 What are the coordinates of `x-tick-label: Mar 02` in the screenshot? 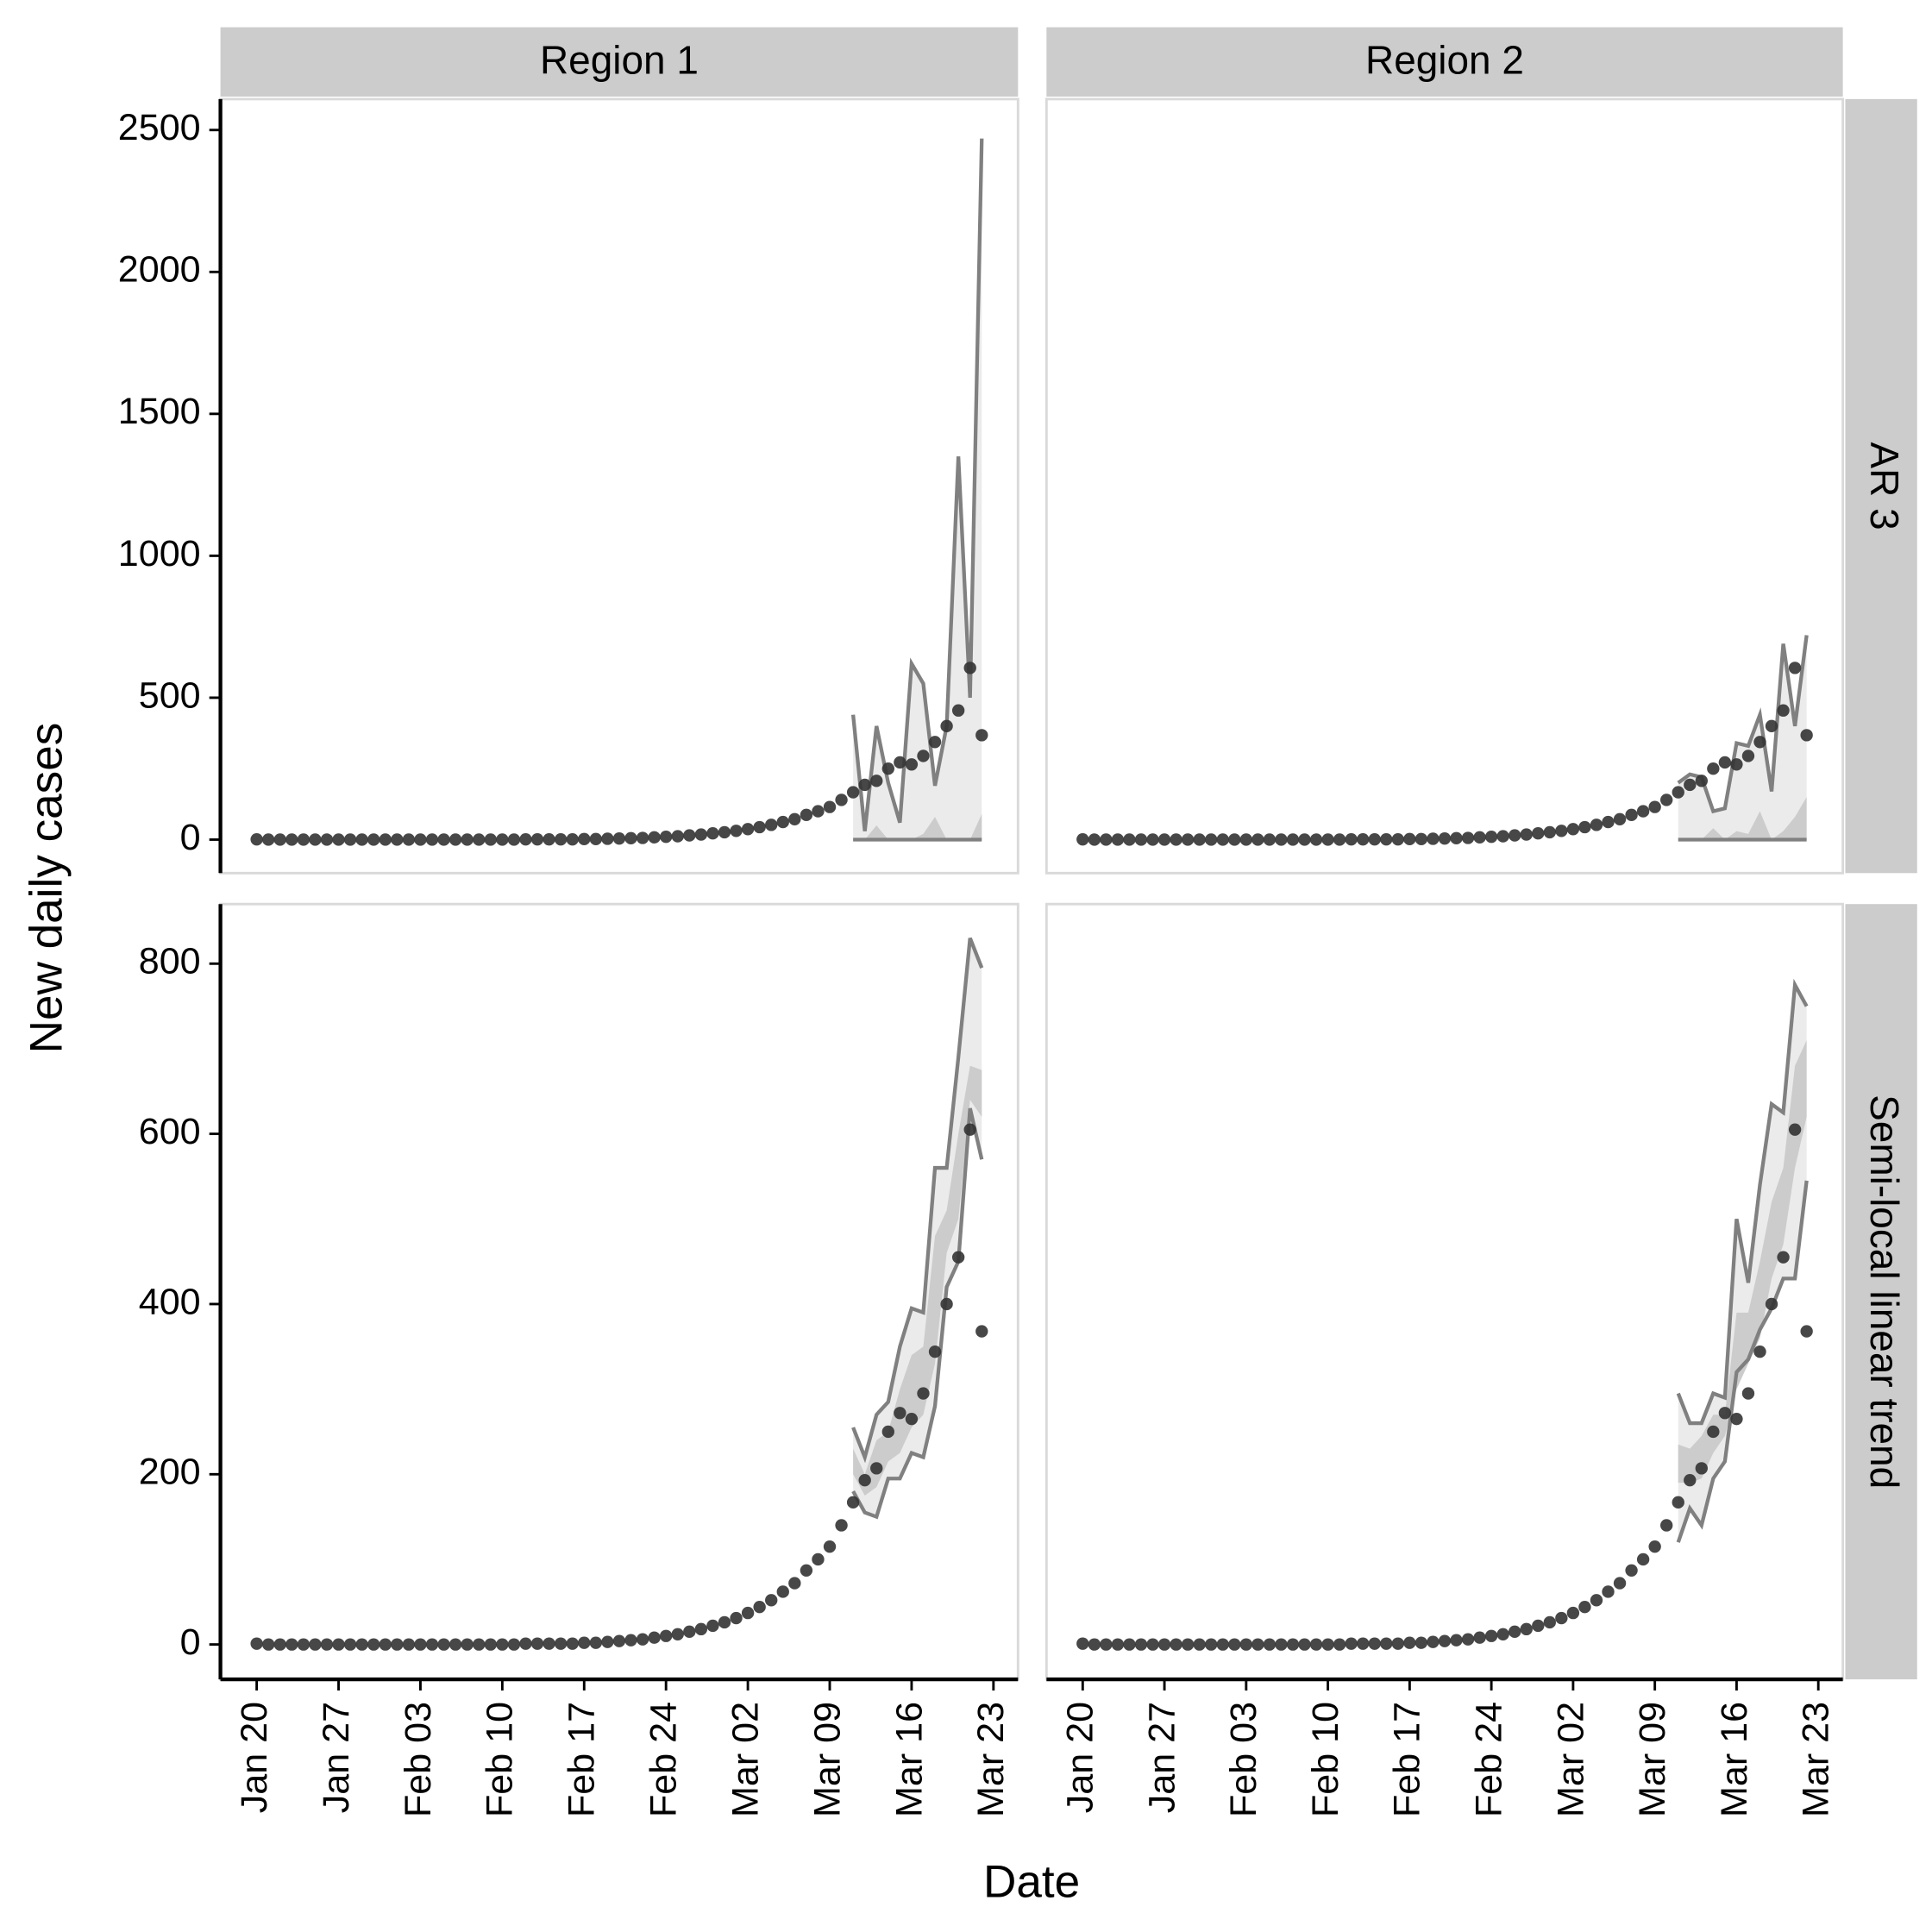 It's located at (745, 1759).